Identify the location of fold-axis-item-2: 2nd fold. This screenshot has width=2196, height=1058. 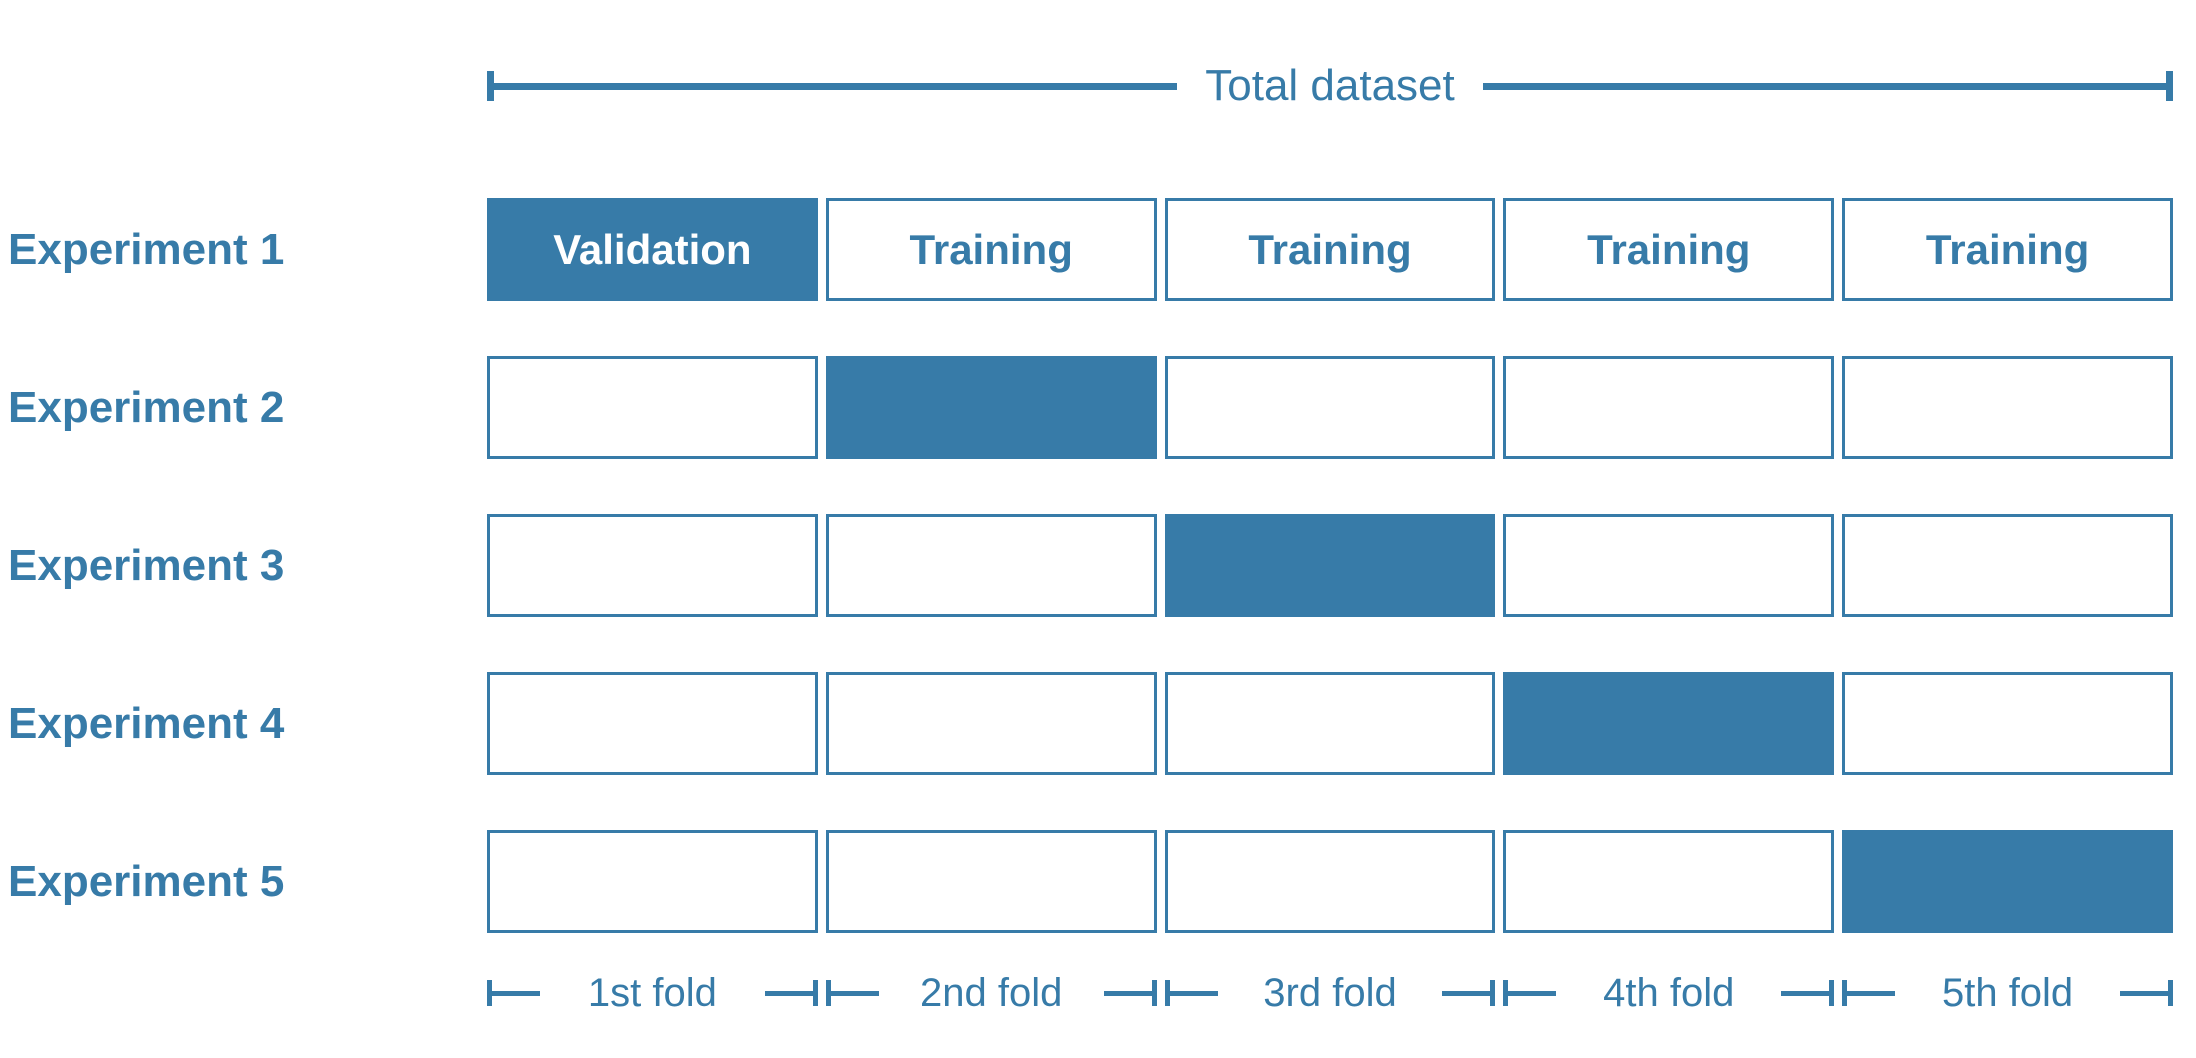
(991, 993).